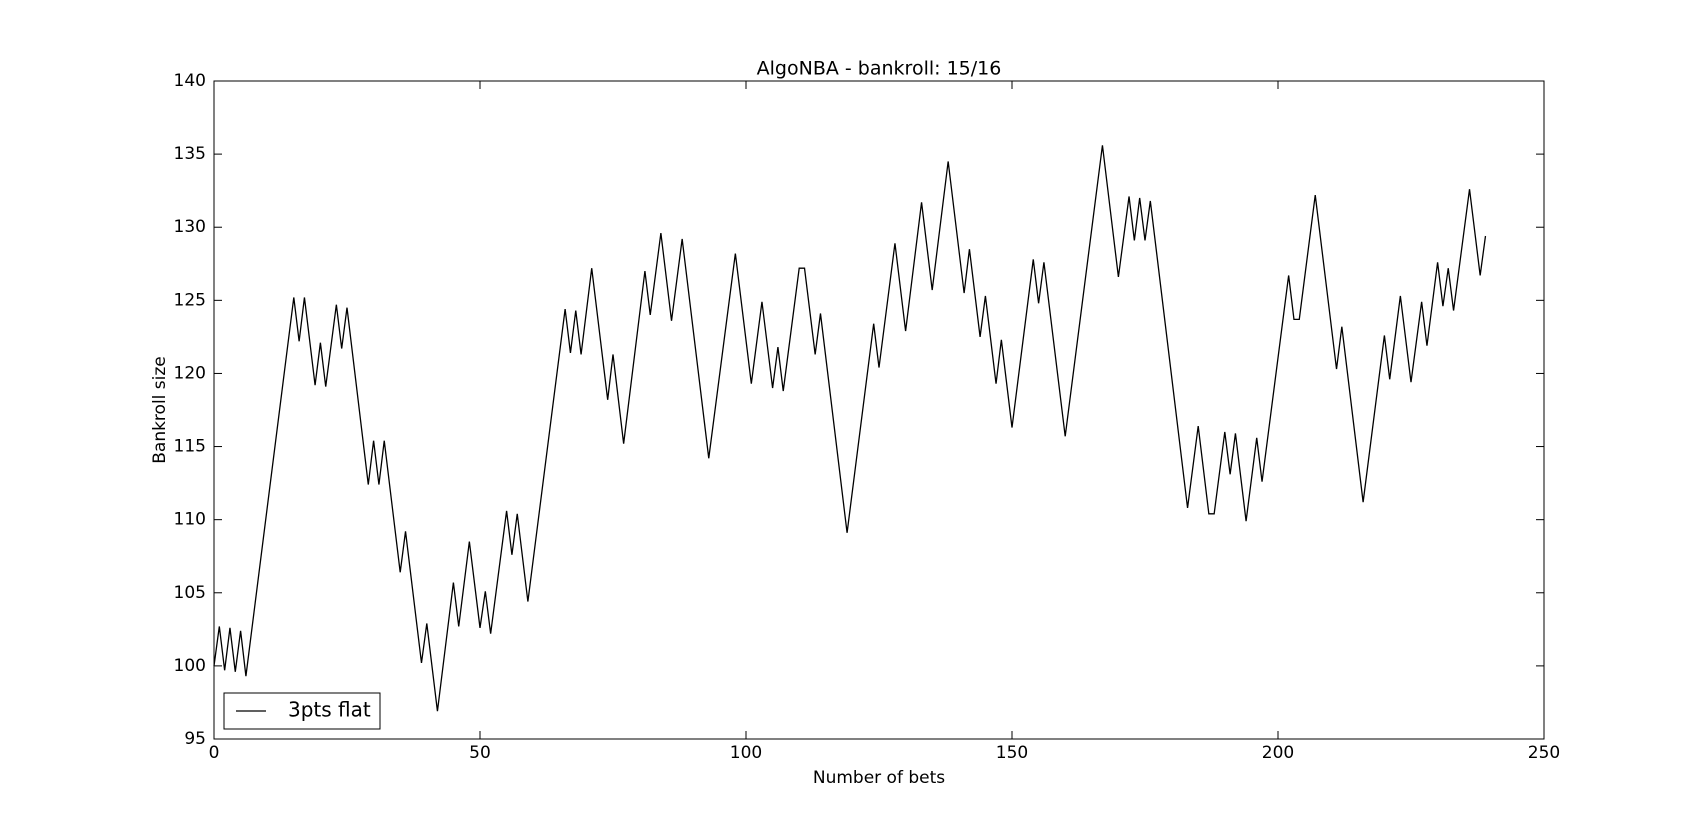 This screenshot has width=1707, height=817. I want to click on y-tick-label: 125, so click(190, 300).